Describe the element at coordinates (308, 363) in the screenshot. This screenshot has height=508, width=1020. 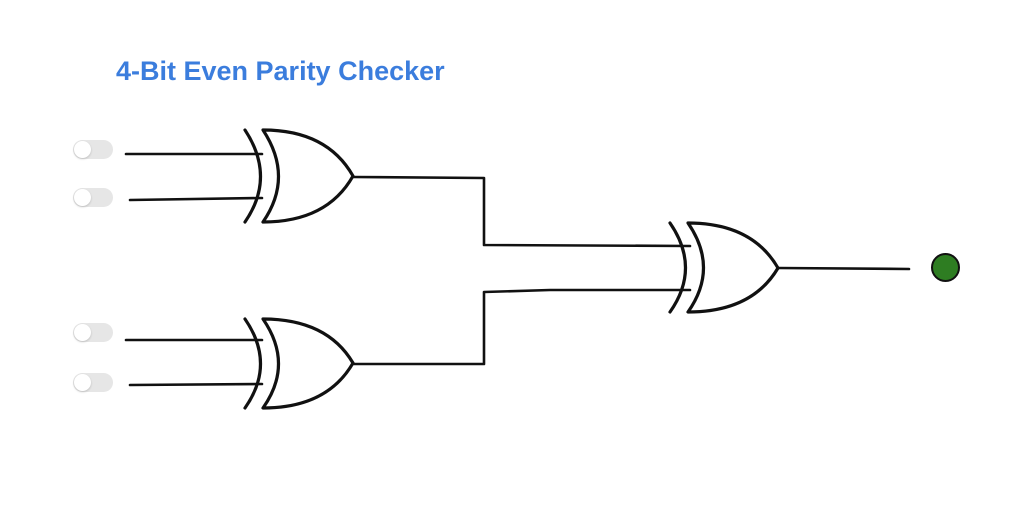
I see `xor-gate-2-body` at that location.